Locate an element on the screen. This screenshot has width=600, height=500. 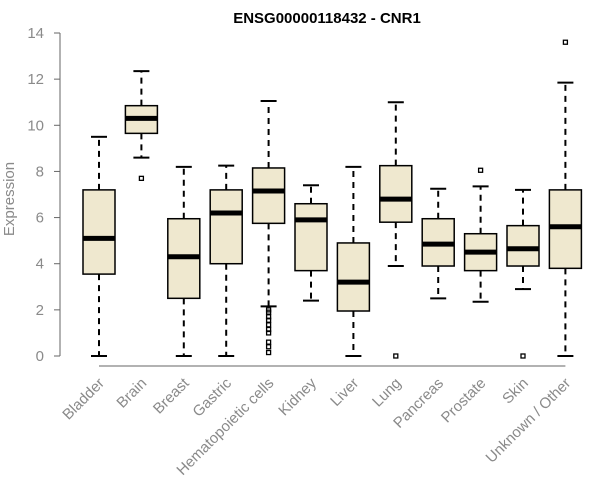
x-tick-label: Skin is located at coordinates (515, 391).